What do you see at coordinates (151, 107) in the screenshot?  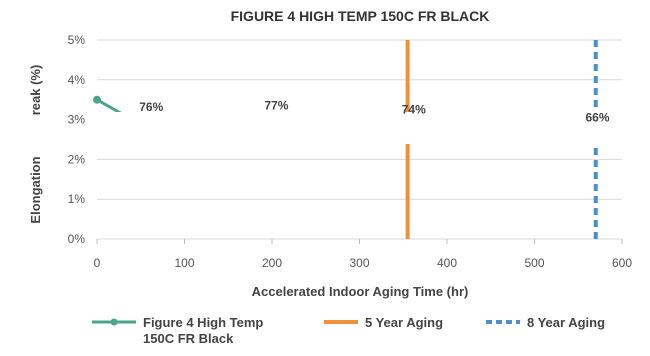 I see `data-label-0: 76%` at bounding box center [151, 107].